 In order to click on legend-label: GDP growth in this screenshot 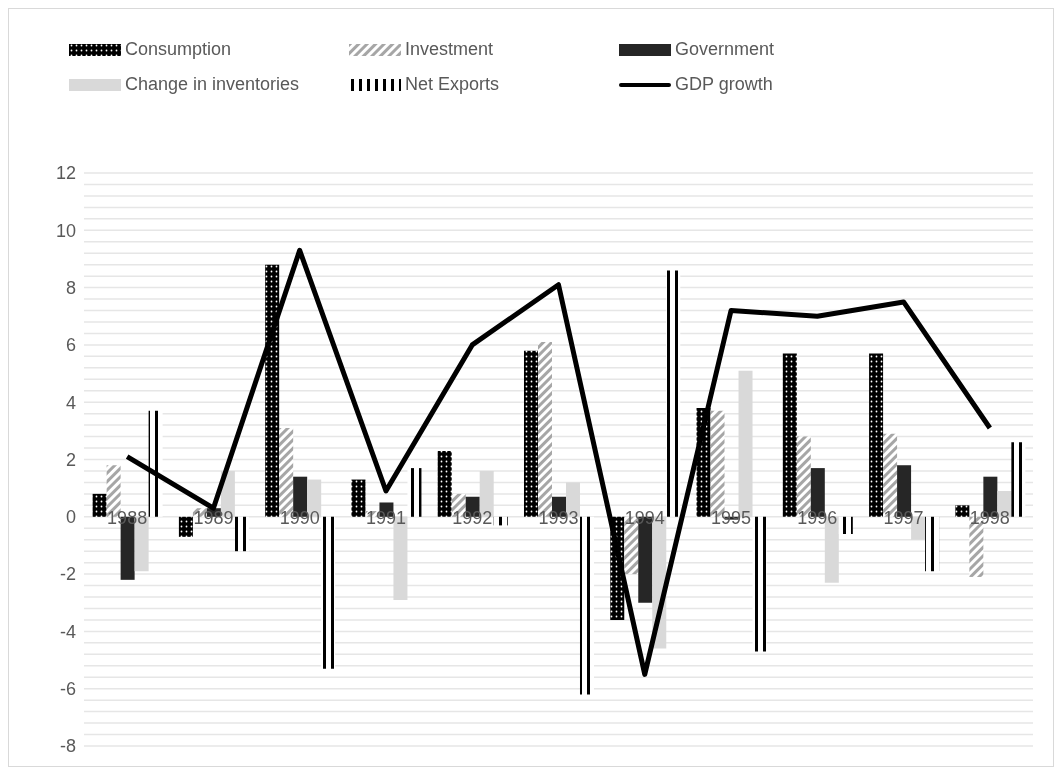, I will do `click(724, 84)`.